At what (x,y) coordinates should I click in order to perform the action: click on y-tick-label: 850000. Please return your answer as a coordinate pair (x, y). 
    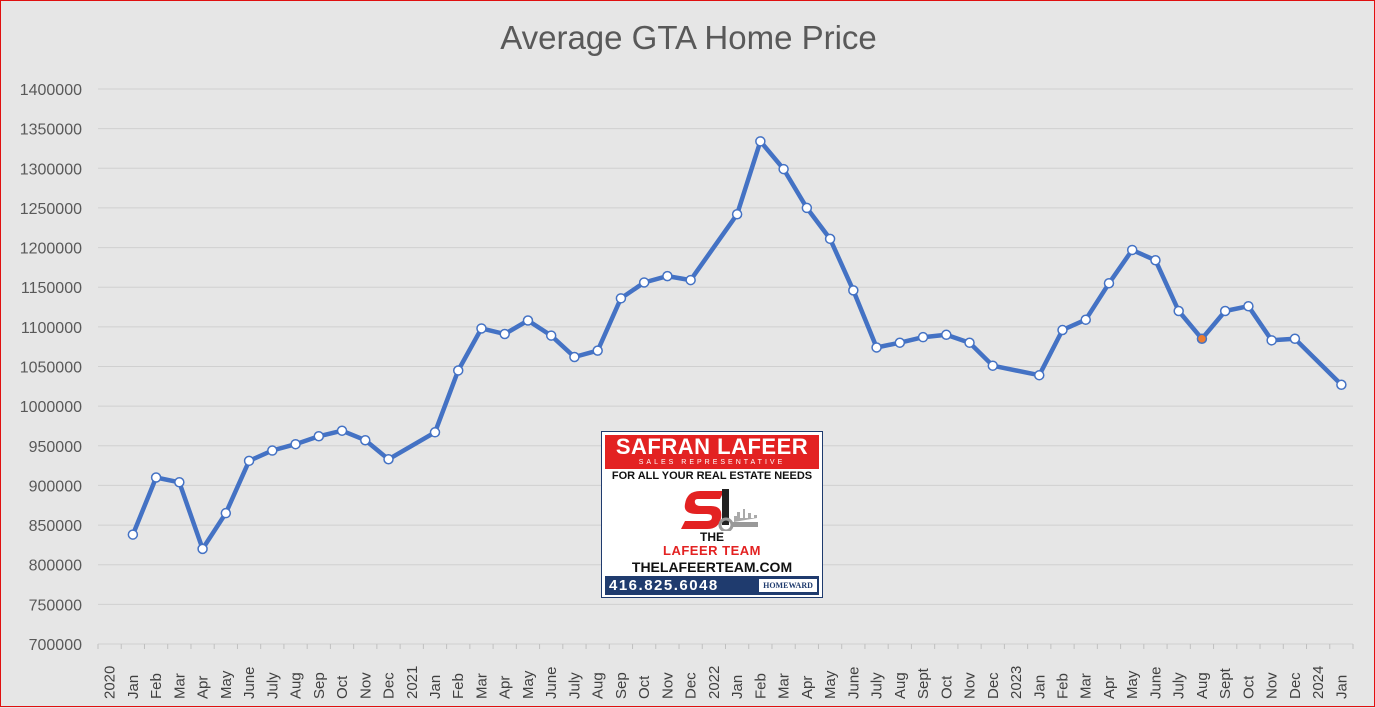
    Looking at the image, I should click on (55, 526).